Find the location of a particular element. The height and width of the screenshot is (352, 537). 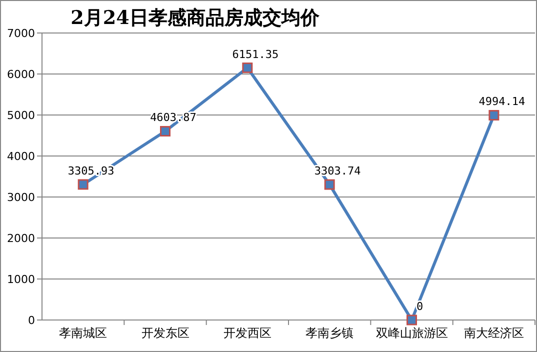

y-tick-label: 7000 is located at coordinates (21, 33).